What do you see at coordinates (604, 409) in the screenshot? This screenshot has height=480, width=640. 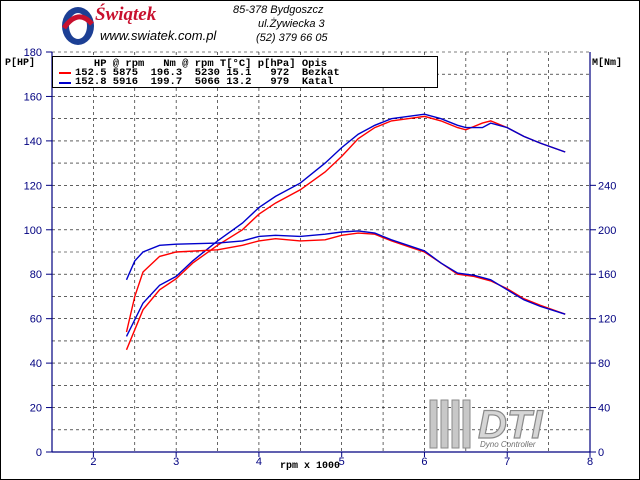 I see `y-right-tick-label: 40` at bounding box center [604, 409].